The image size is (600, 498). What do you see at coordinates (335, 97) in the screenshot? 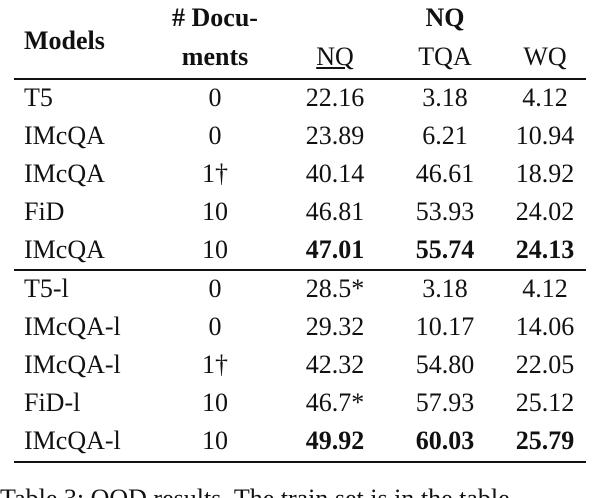
I see `value-cell: 22.16` at bounding box center [335, 97].